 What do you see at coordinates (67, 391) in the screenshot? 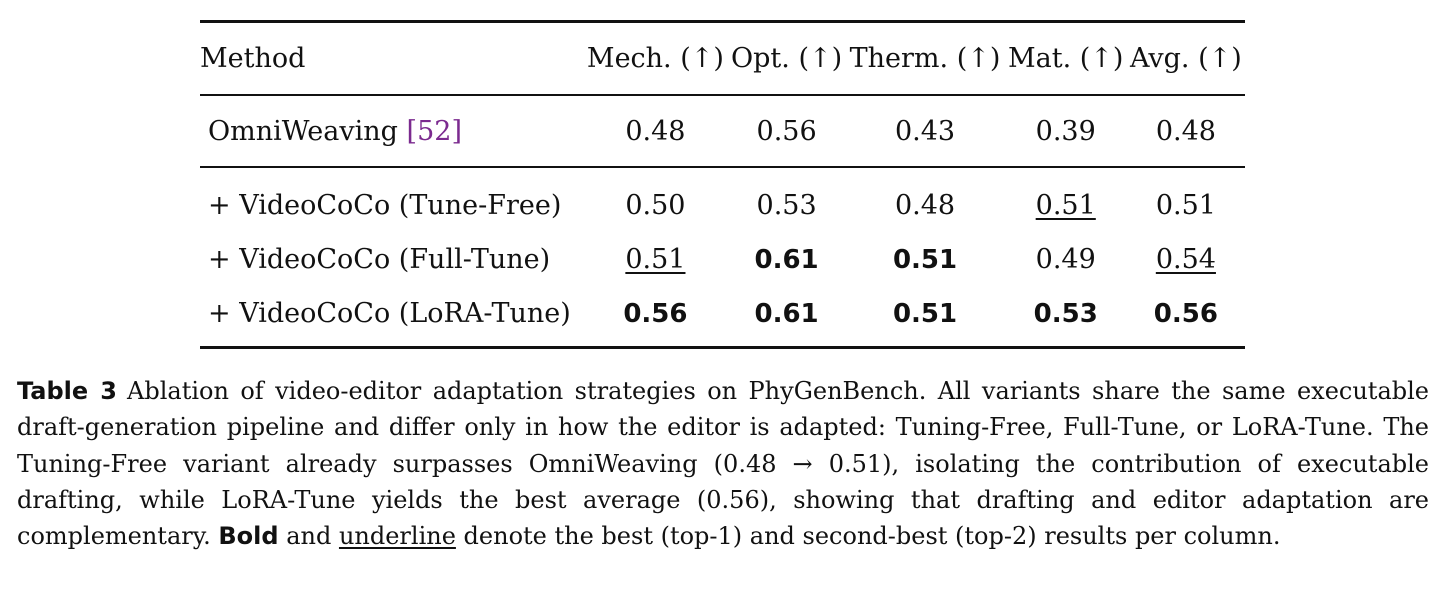
I see `caption-label: Table 3` at bounding box center [67, 391].